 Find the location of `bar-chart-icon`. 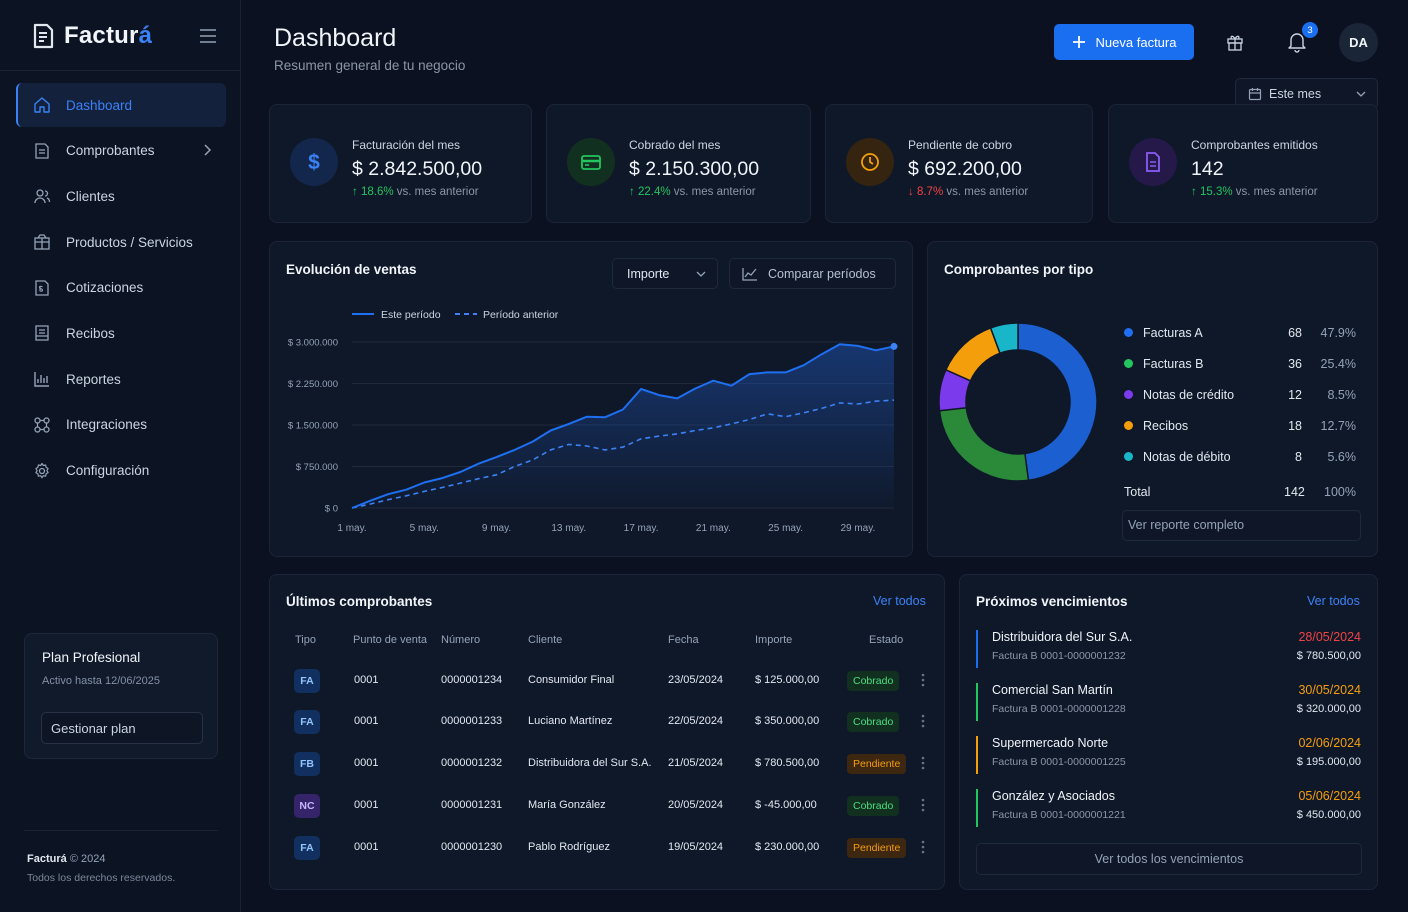

bar-chart-icon is located at coordinates (42, 379).